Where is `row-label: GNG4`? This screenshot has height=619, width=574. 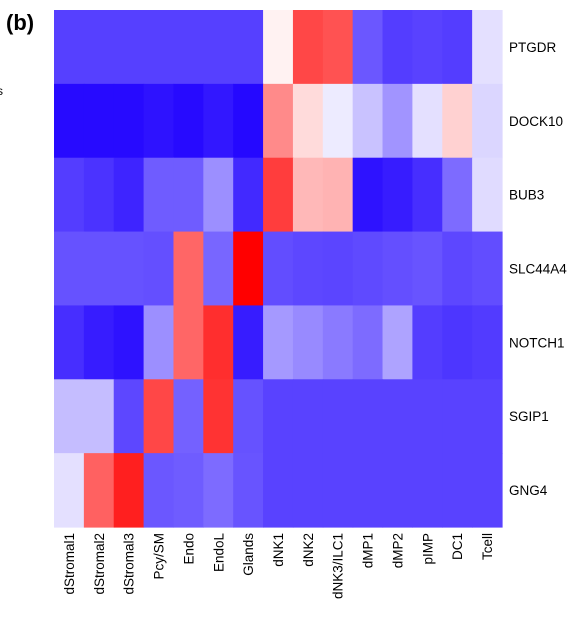
row-label: GNG4 is located at coordinates (528, 490).